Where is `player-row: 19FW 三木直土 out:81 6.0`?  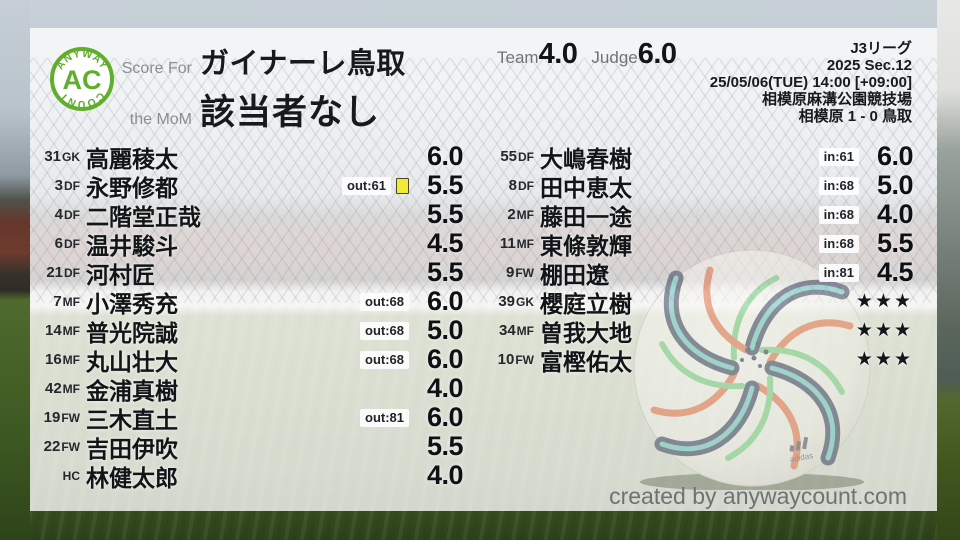 player-row: 19FW 三木直土 out:81 6.0 is located at coordinates (251, 417).